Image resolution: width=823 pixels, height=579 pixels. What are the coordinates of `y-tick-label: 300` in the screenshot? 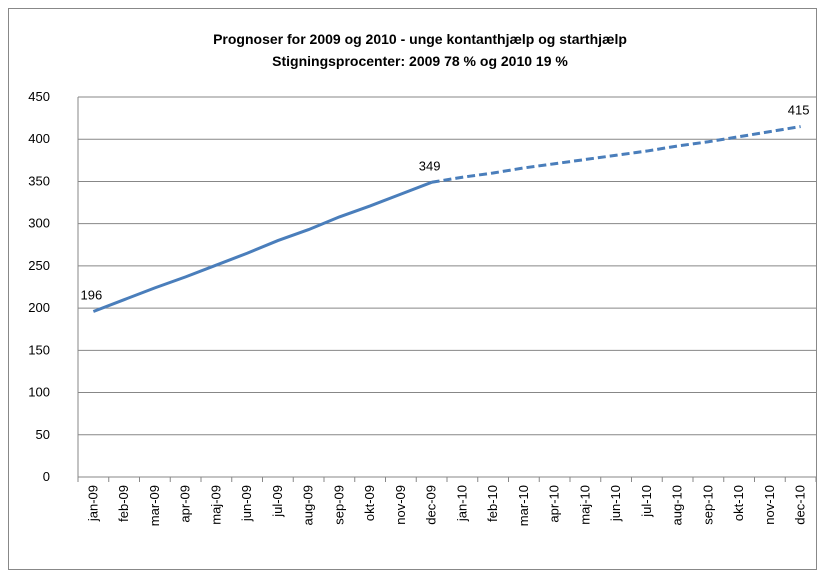 It's located at (39, 223).